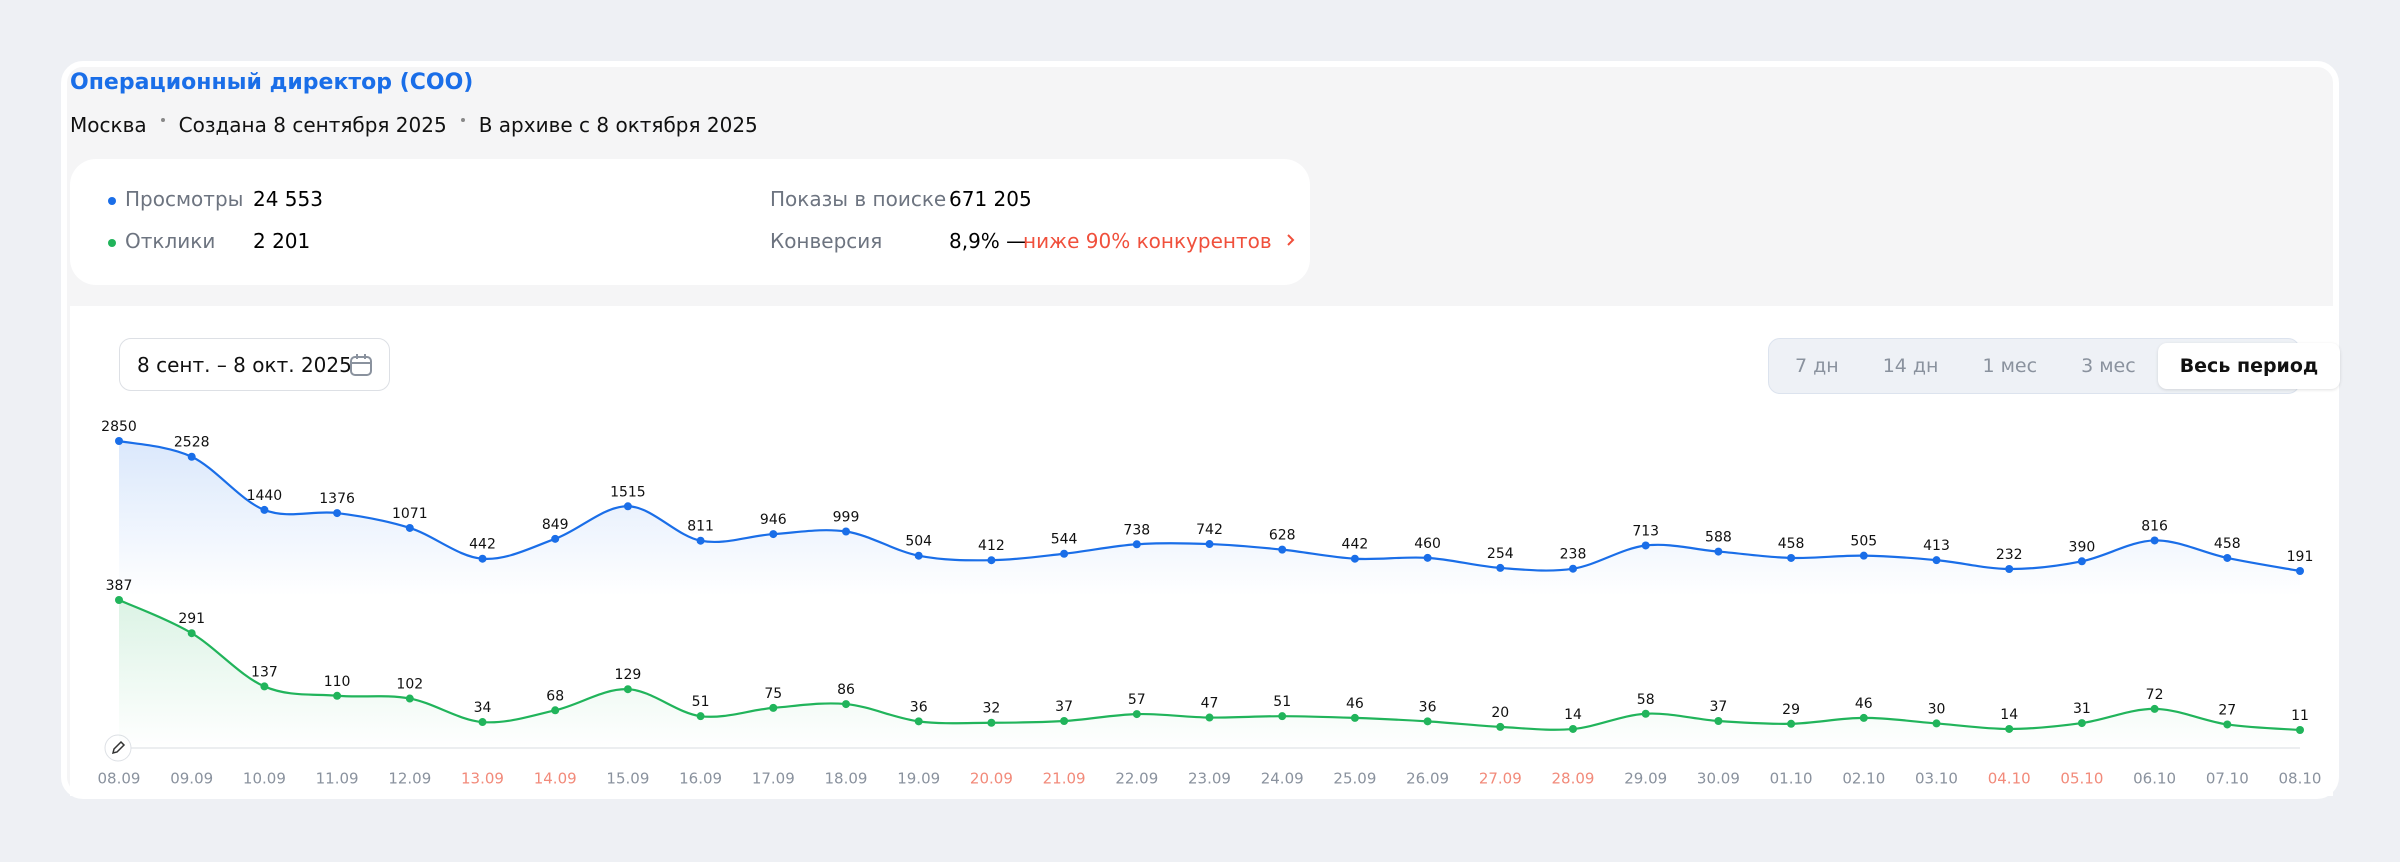 This screenshot has width=2400, height=862. Describe the element at coordinates (1573, 779) in the screenshot. I see `x-tick-label: 28.09` at that location.